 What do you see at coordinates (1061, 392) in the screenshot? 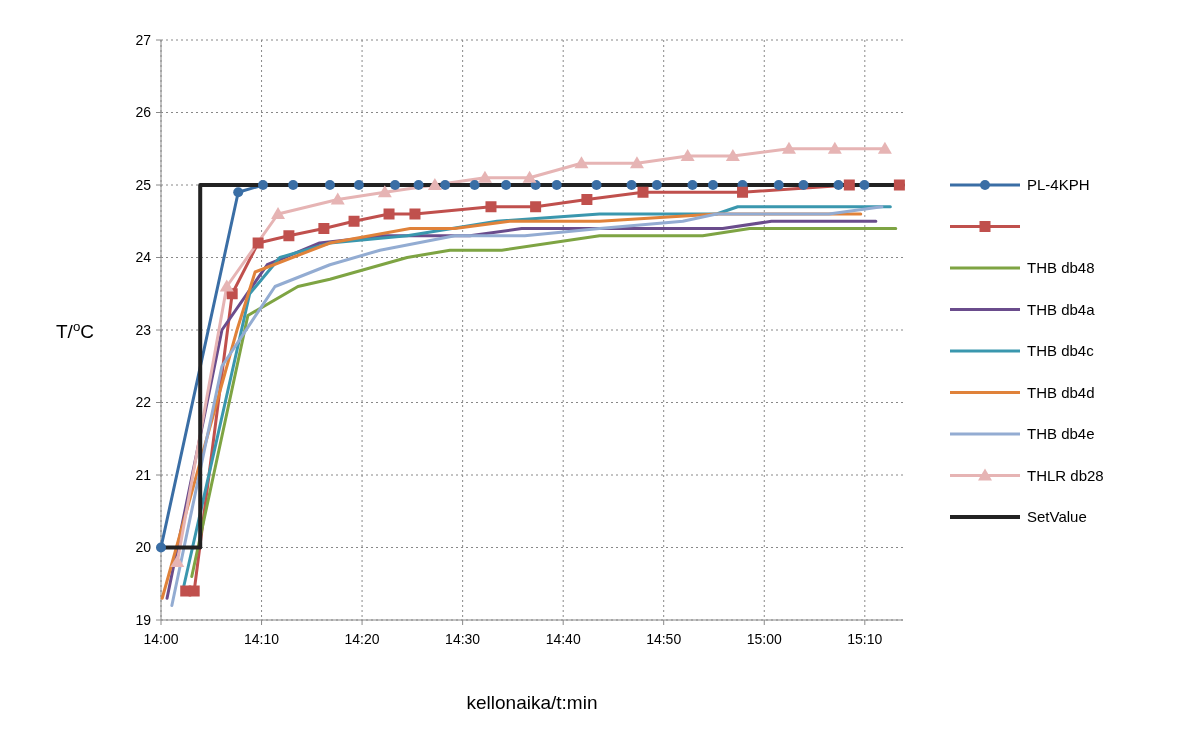
I see `legend-label: THB db4d` at bounding box center [1061, 392].